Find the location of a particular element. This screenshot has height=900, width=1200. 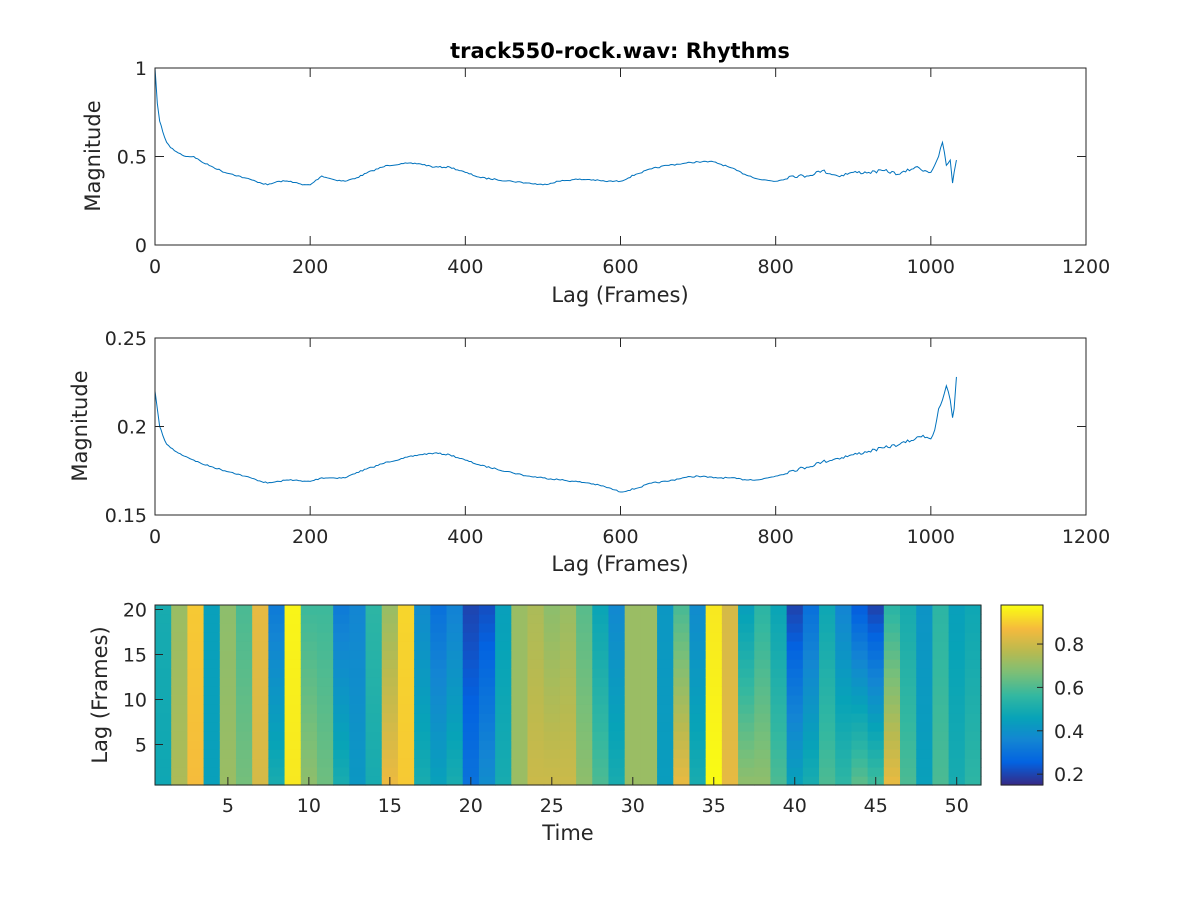

plot1-series-line is located at coordinates (555, 126).